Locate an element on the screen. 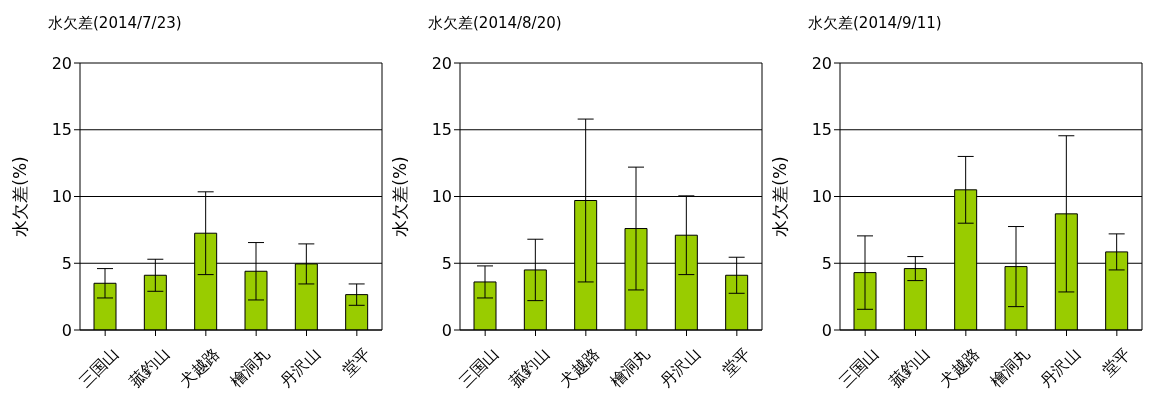  chart-title: 水欠差(2014/9/11) is located at coordinates (875, 23).